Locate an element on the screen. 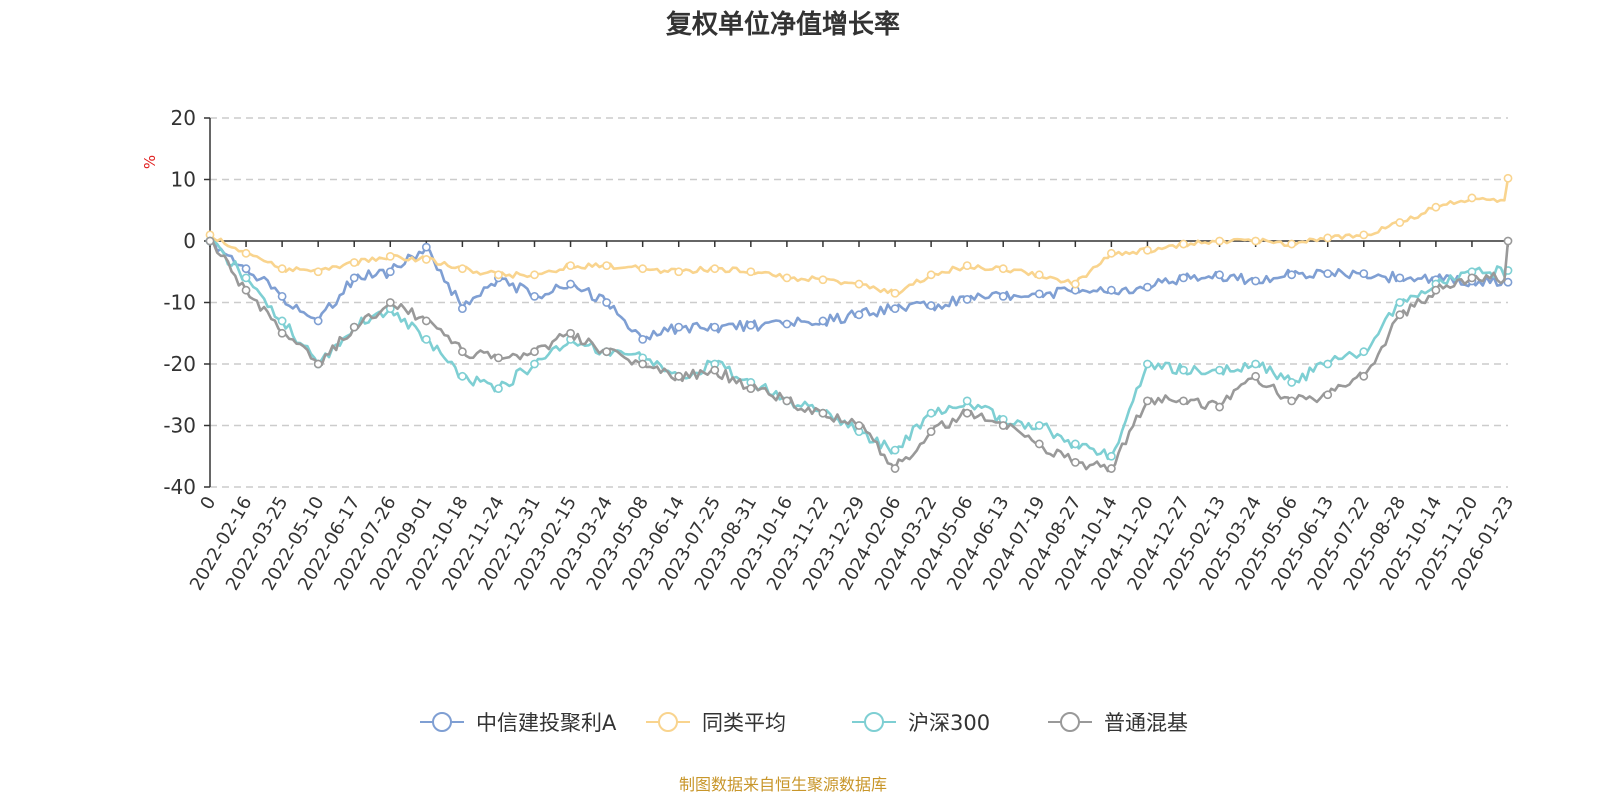 The image size is (1600, 800). legend-item: 普通混基 is located at coordinates (1118, 723).